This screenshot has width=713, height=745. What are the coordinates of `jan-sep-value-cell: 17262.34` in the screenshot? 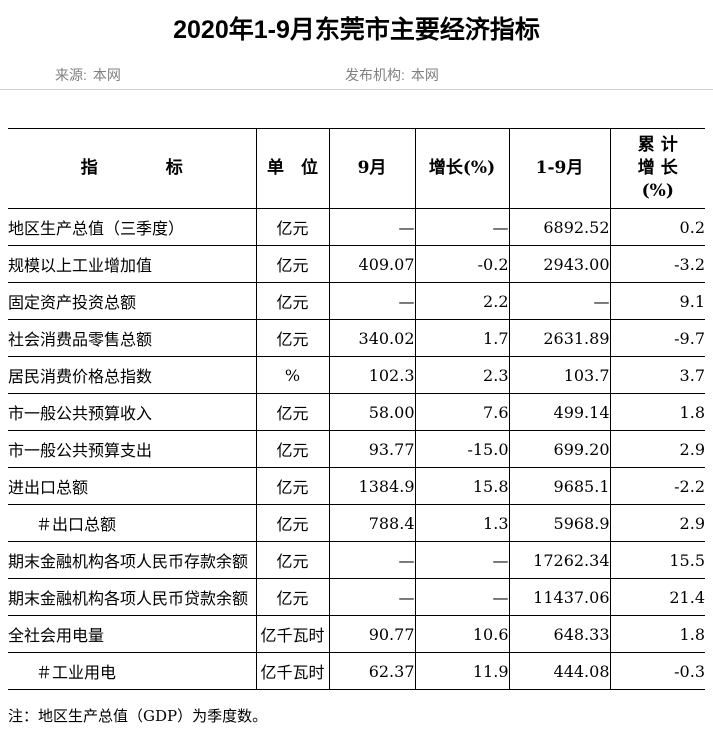 It's located at (560, 560).